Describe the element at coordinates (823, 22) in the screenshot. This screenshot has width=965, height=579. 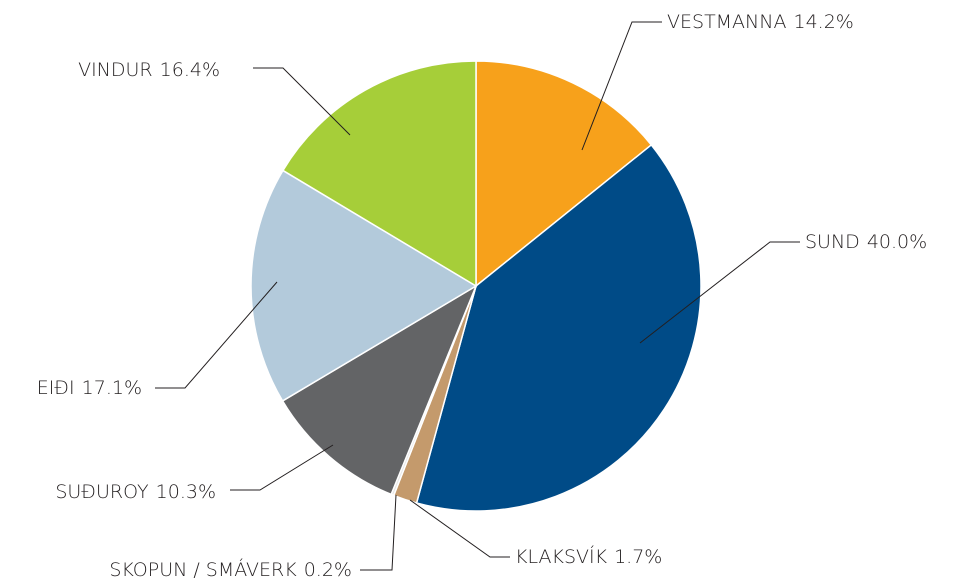
I see `value-label: 14.2%` at that location.